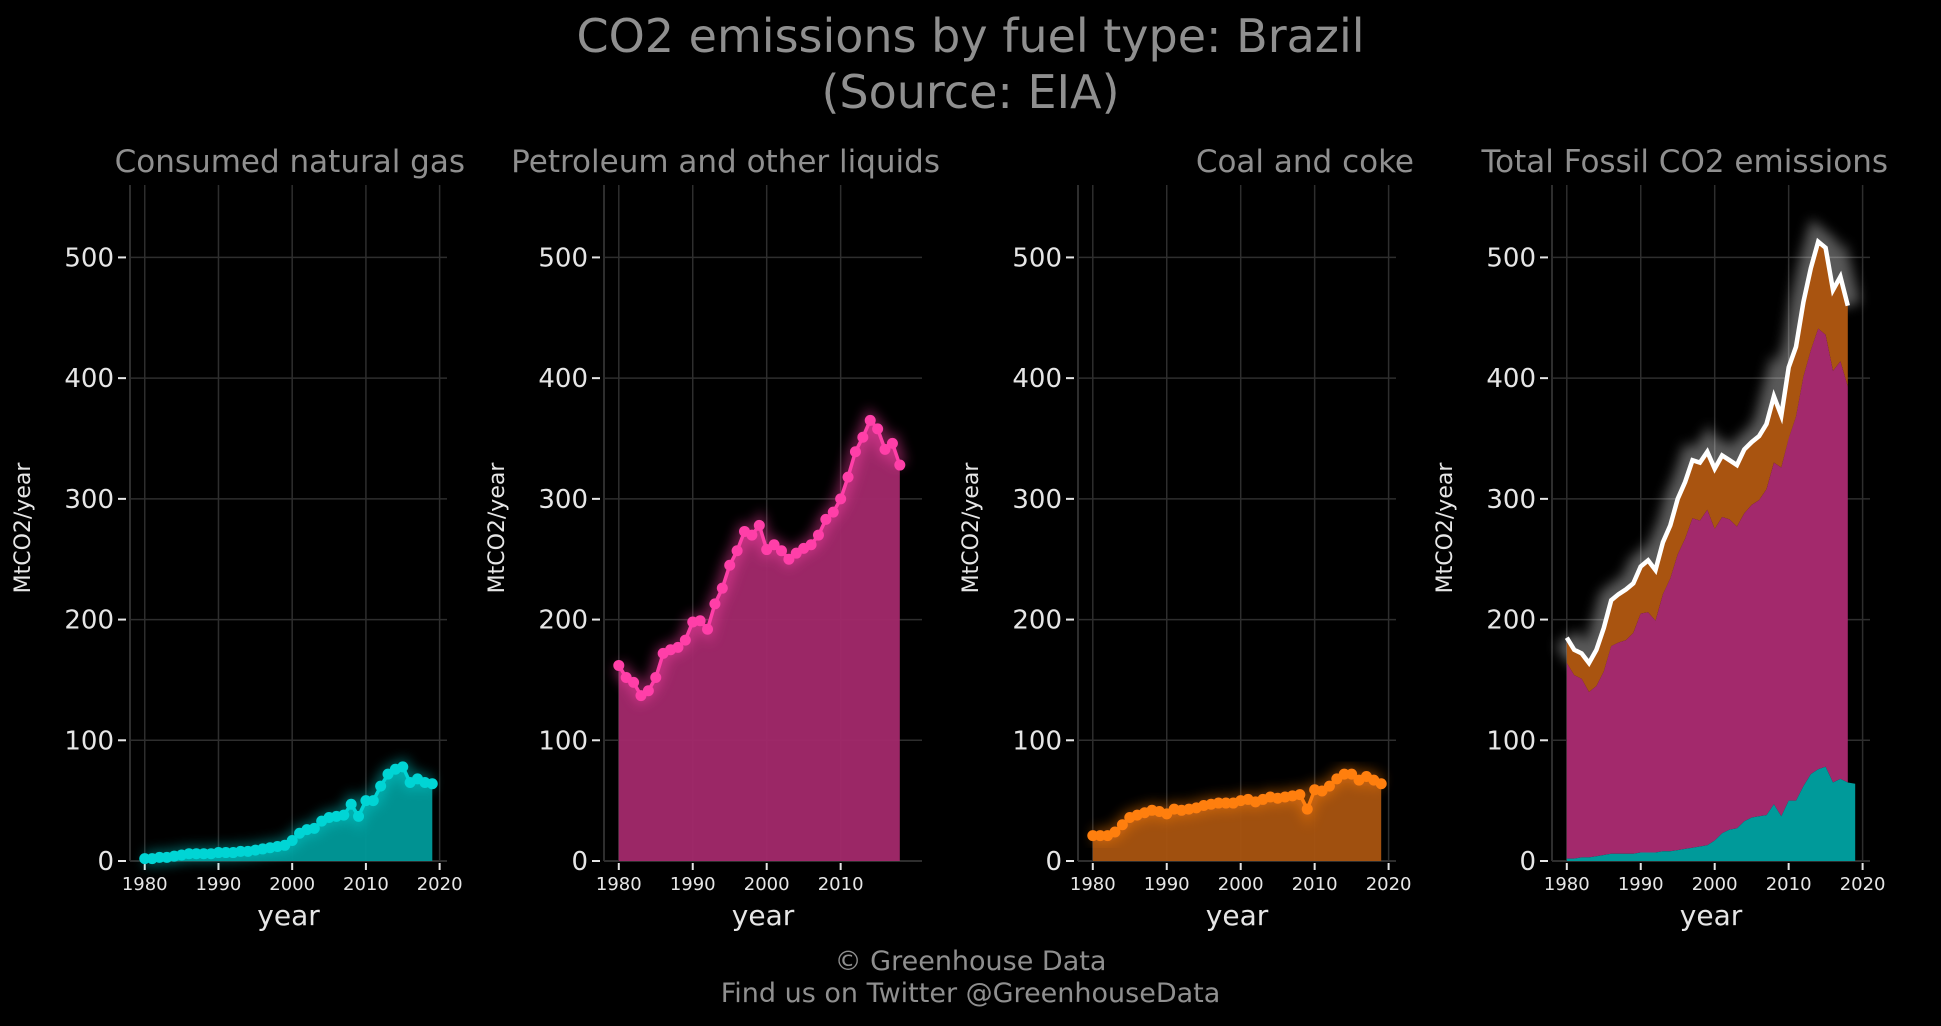 The height and width of the screenshot is (1026, 1941). I want to click on panel-2-series-coal, so click(1237, 814).